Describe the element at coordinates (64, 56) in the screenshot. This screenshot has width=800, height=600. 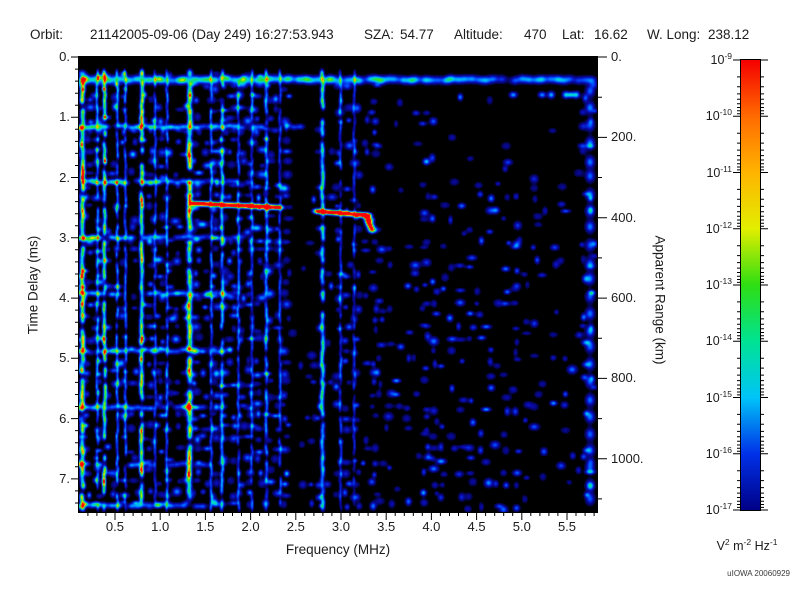
I see `y-left-tick-label: 0.` at that location.